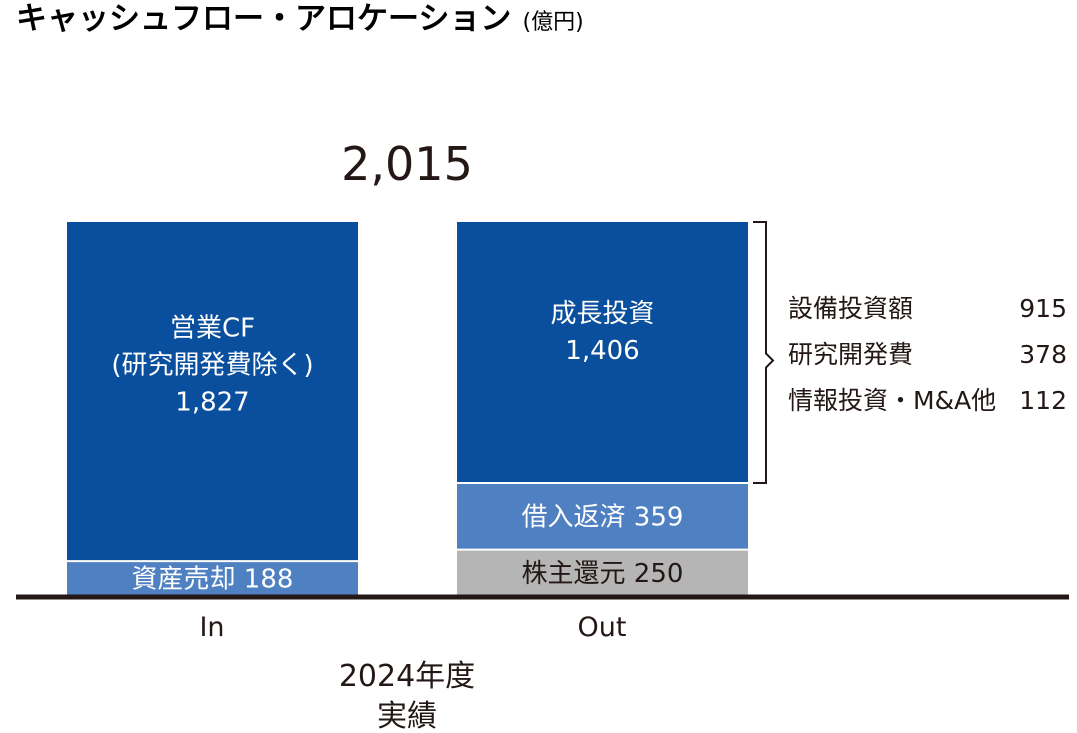  Describe the element at coordinates (212, 365) in the screenshot. I see `segment-name-label: (研究開発費除く)` at that location.